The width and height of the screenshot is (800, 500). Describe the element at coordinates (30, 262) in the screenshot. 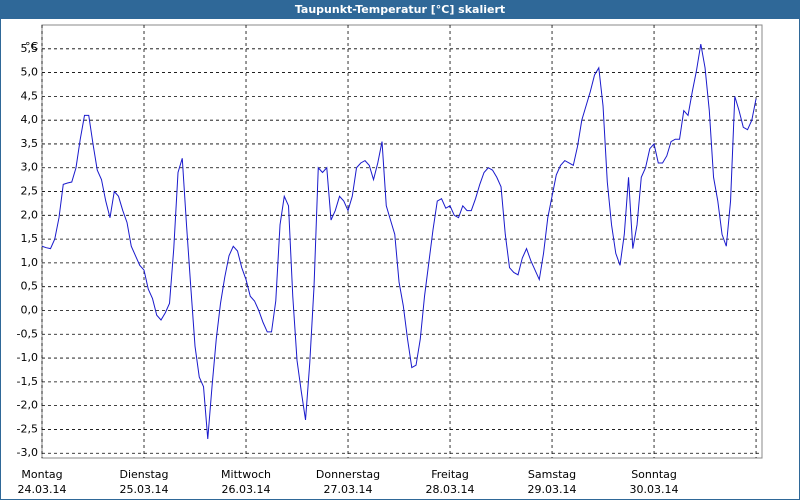

I see `y-tick-label: 1,0` at that location.